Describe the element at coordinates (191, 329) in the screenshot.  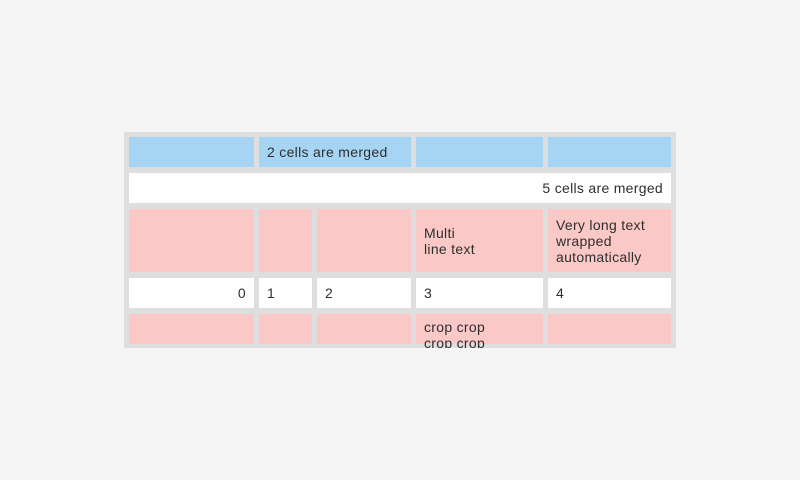
I see `table-cell-r5c1` at that location.